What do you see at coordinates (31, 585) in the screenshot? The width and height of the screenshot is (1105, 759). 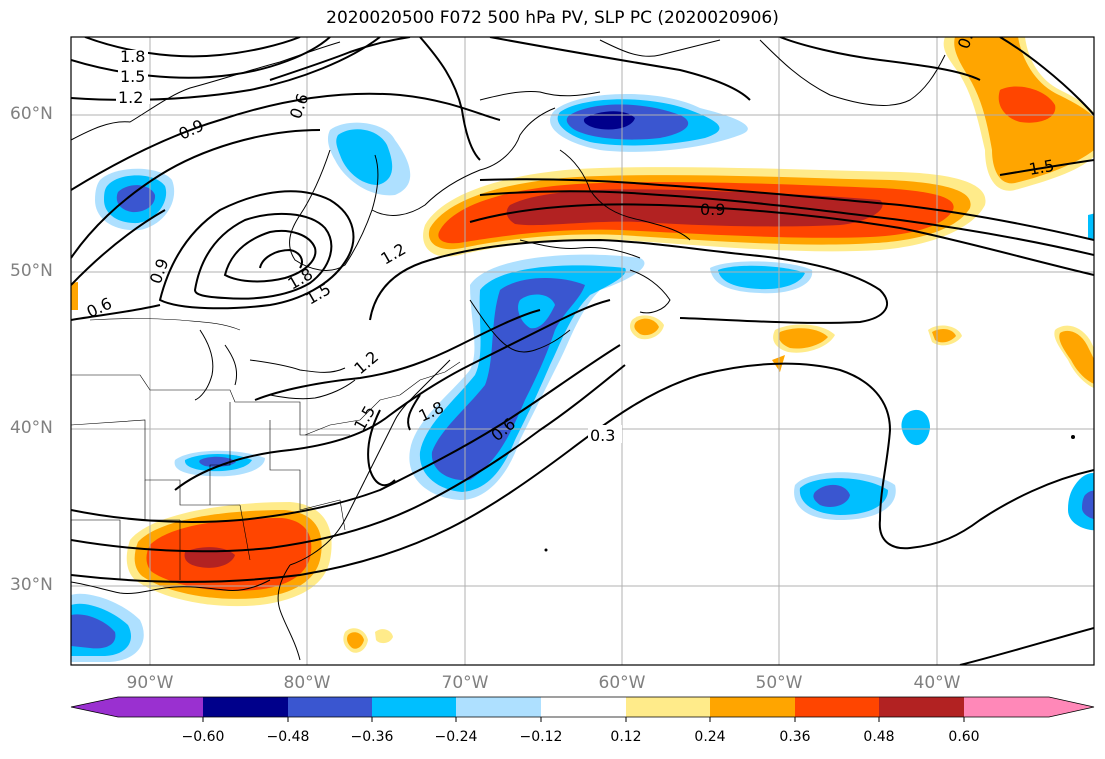 I see `lat-label: 30°N` at bounding box center [31, 585].